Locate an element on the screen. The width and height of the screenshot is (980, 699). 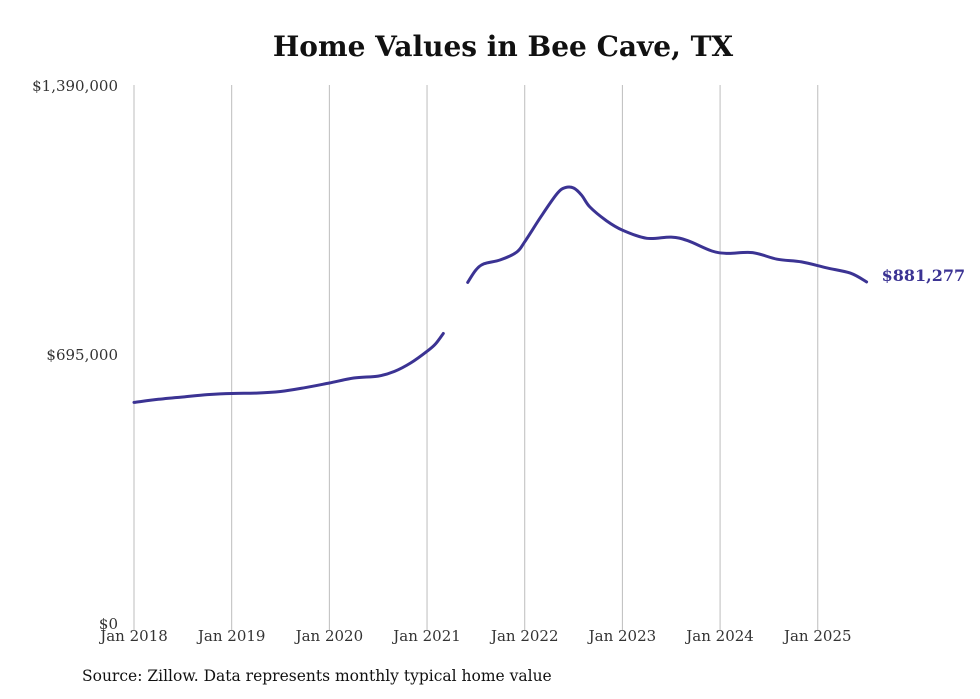
x-tick-label: Jan 2024 is located at coordinates (719, 636).